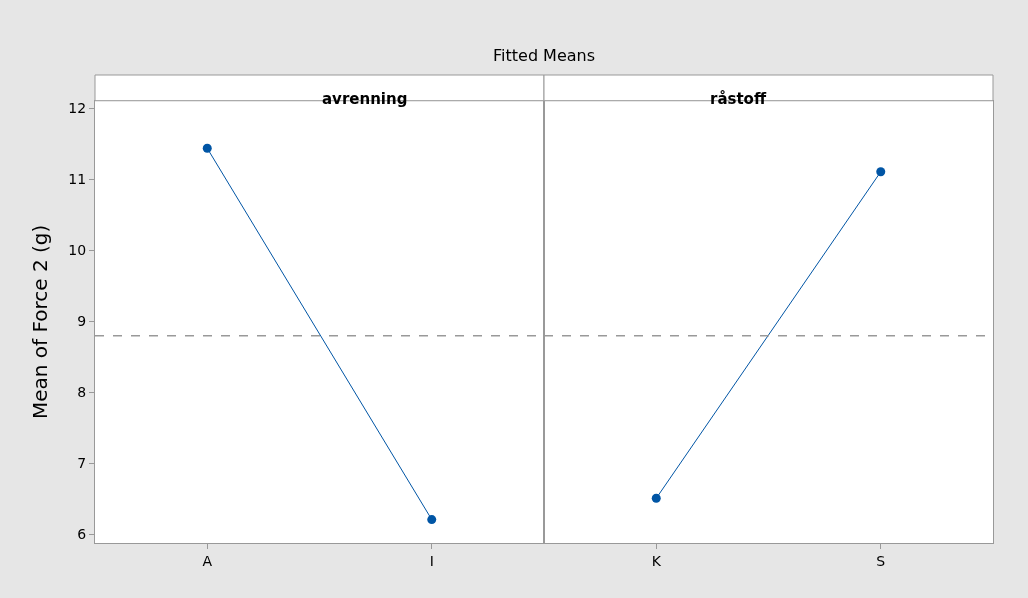  Describe the element at coordinates (77, 179) in the screenshot. I see `y-tick-label: 11` at that location.